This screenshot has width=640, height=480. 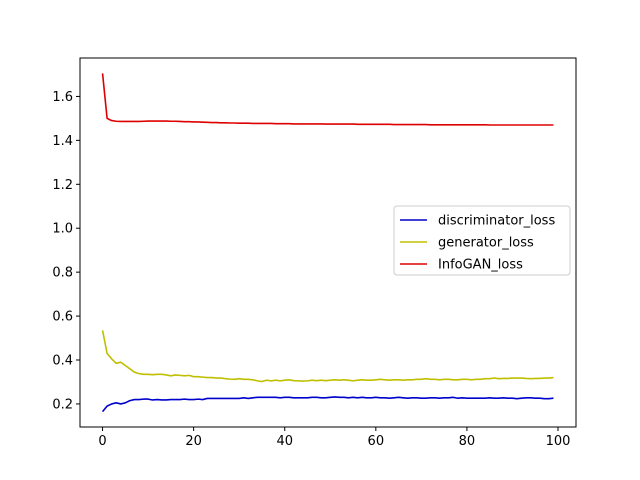 I want to click on legend-label-InfoGAN-loss: InfoGAN_loss, so click(x=480, y=265).